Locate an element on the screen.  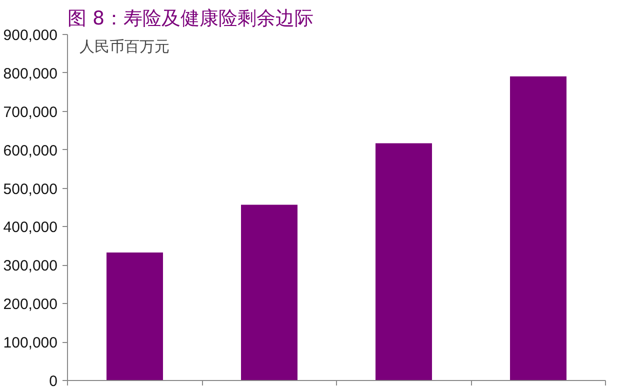
y-tick-label: 0 is located at coordinates (53, 381).